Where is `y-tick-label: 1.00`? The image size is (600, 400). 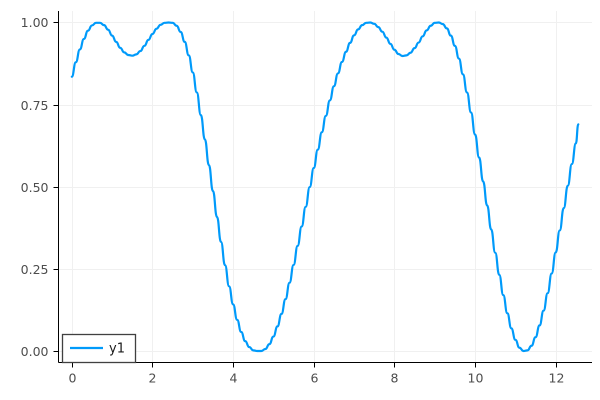
y-tick-label: 1.00 is located at coordinates (35, 22).